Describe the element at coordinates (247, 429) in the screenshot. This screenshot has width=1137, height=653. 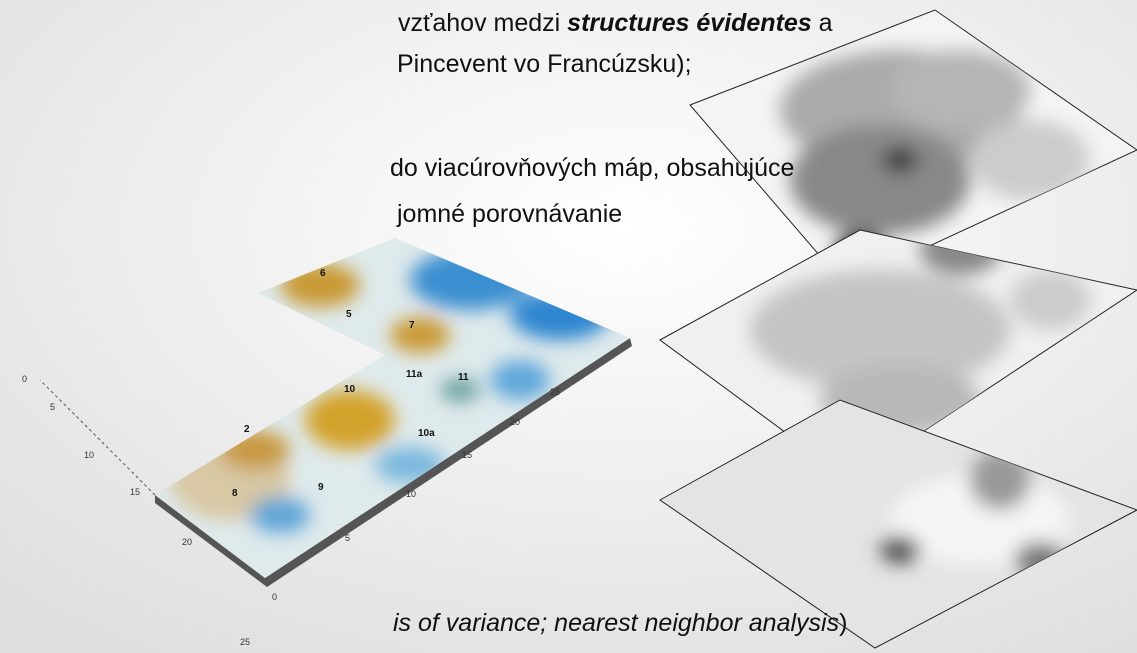
I see `map-label: 2` at that location.